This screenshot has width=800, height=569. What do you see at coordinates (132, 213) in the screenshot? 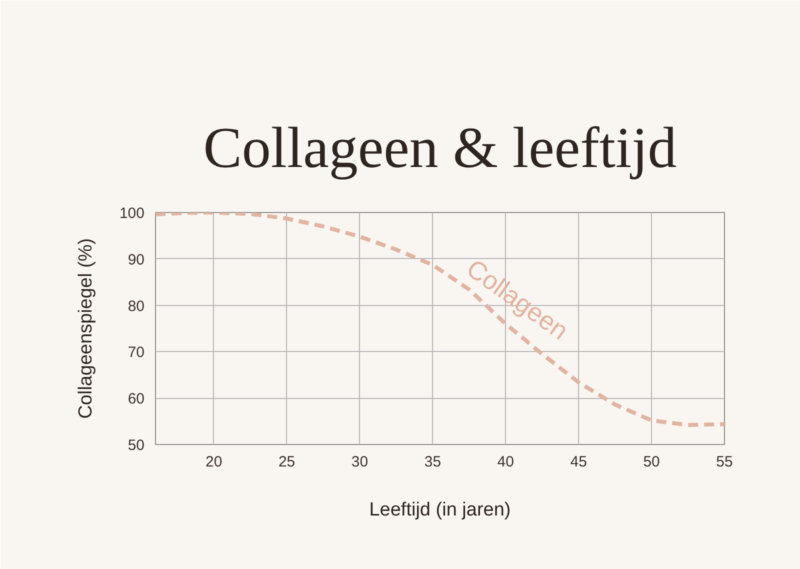
I see `y-tick-label: 100` at bounding box center [132, 213].